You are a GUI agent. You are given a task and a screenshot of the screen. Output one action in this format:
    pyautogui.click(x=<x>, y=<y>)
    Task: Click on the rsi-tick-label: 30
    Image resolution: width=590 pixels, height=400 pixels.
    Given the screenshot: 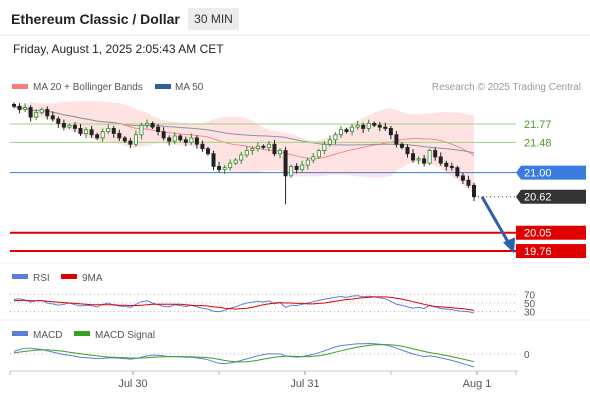 What is the action you would take?
    pyautogui.click(x=530, y=313)
    